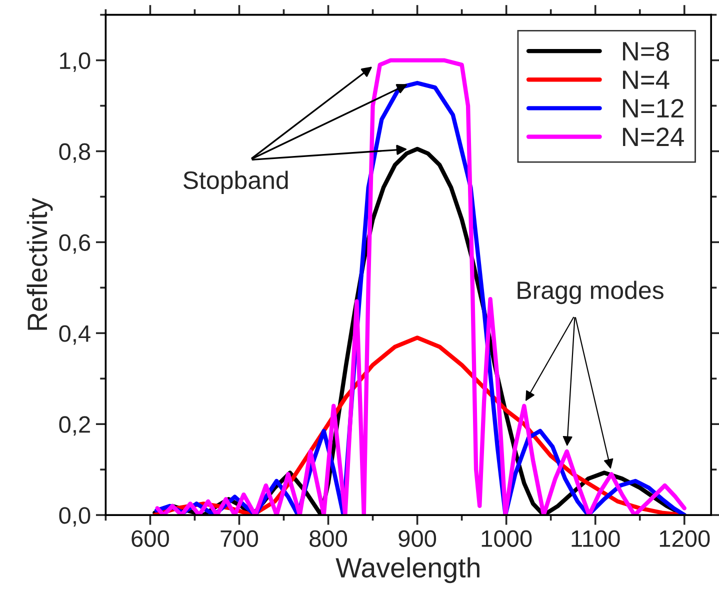 The width and height of the screenshot is (719, 592). Describe the element at coordinates (646, 79) in the screenshot. I see `legend-label: N=4` at that location.